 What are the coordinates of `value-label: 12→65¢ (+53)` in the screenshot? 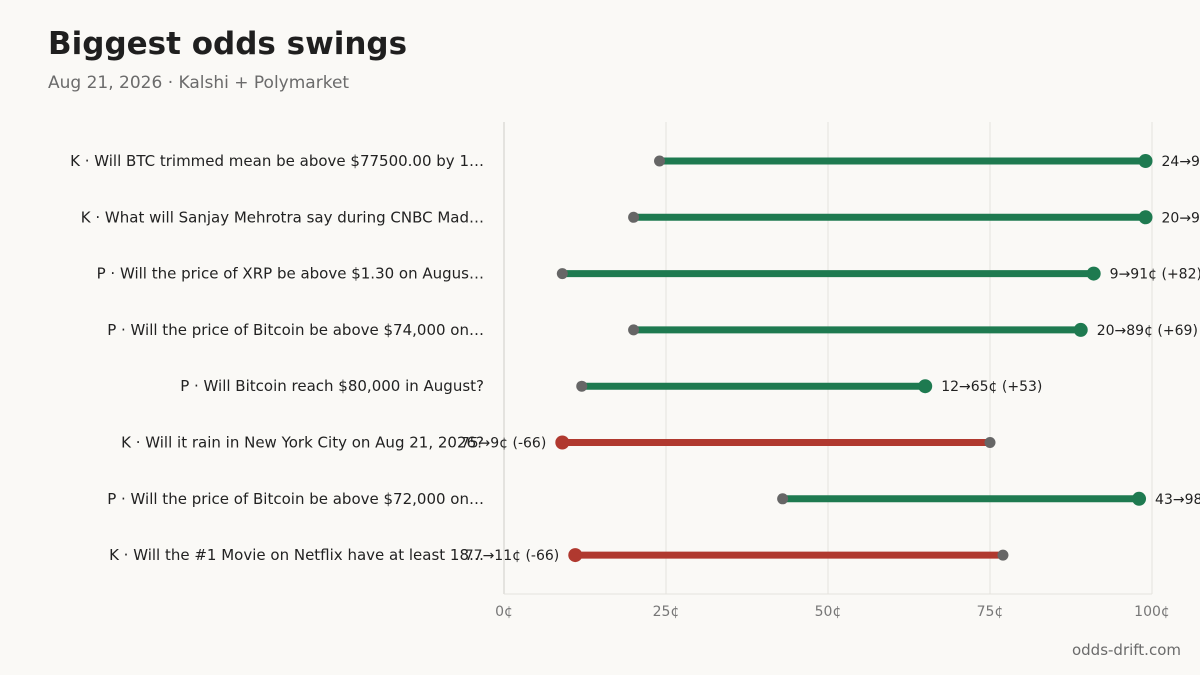 It's located at (991, 387).